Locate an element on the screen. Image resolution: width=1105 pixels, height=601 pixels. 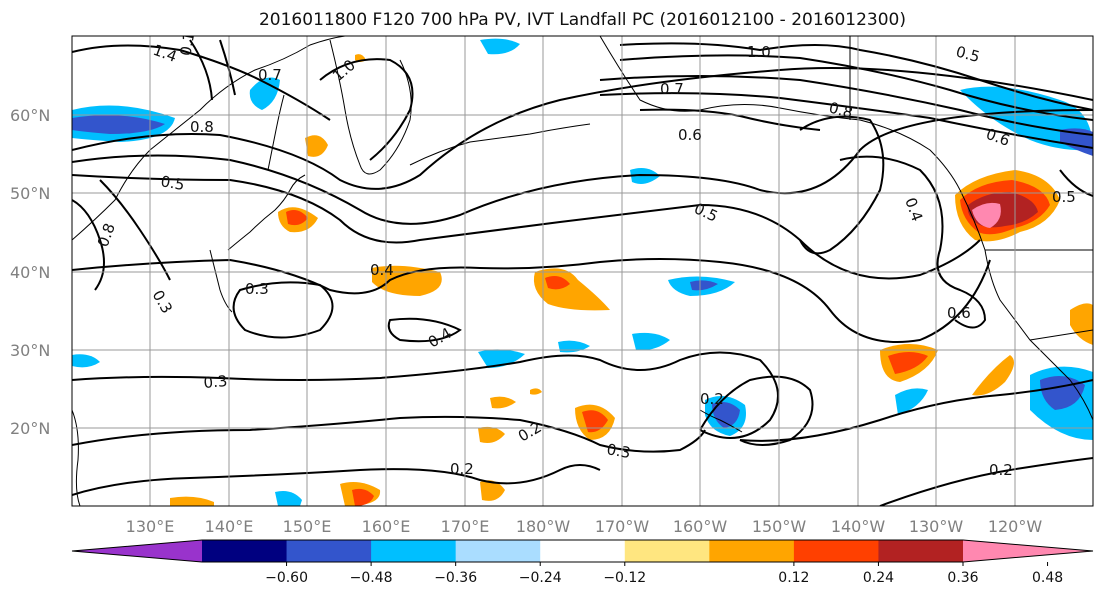
colorbar-tick-label: 0.36 is located at coordinates (962, 578).